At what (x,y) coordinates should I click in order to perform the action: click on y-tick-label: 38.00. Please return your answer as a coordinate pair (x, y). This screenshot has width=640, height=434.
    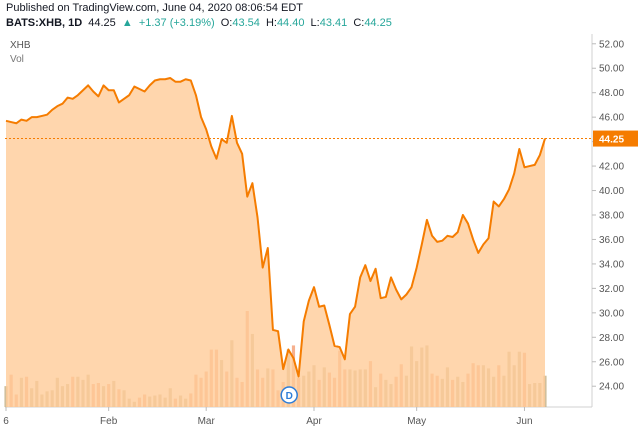
    Looking at the image, I should click on (611, 215).